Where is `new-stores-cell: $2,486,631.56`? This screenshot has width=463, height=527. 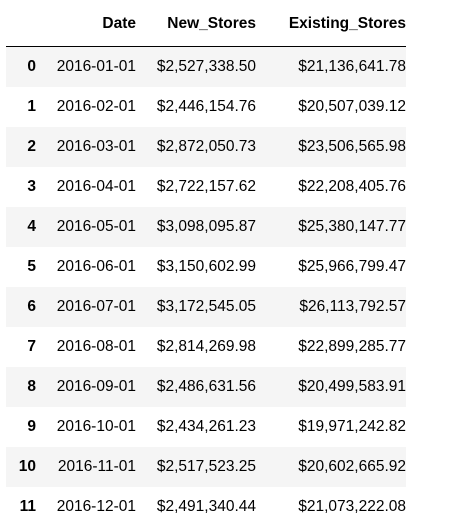 new-stores-cell: $2,486,631.56 is located at coordinates (206, 386).